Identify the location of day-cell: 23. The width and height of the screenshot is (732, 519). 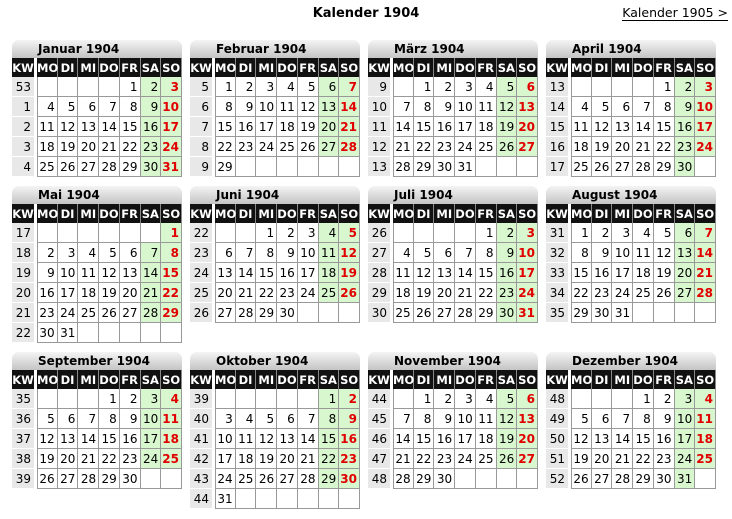
(151, 147).